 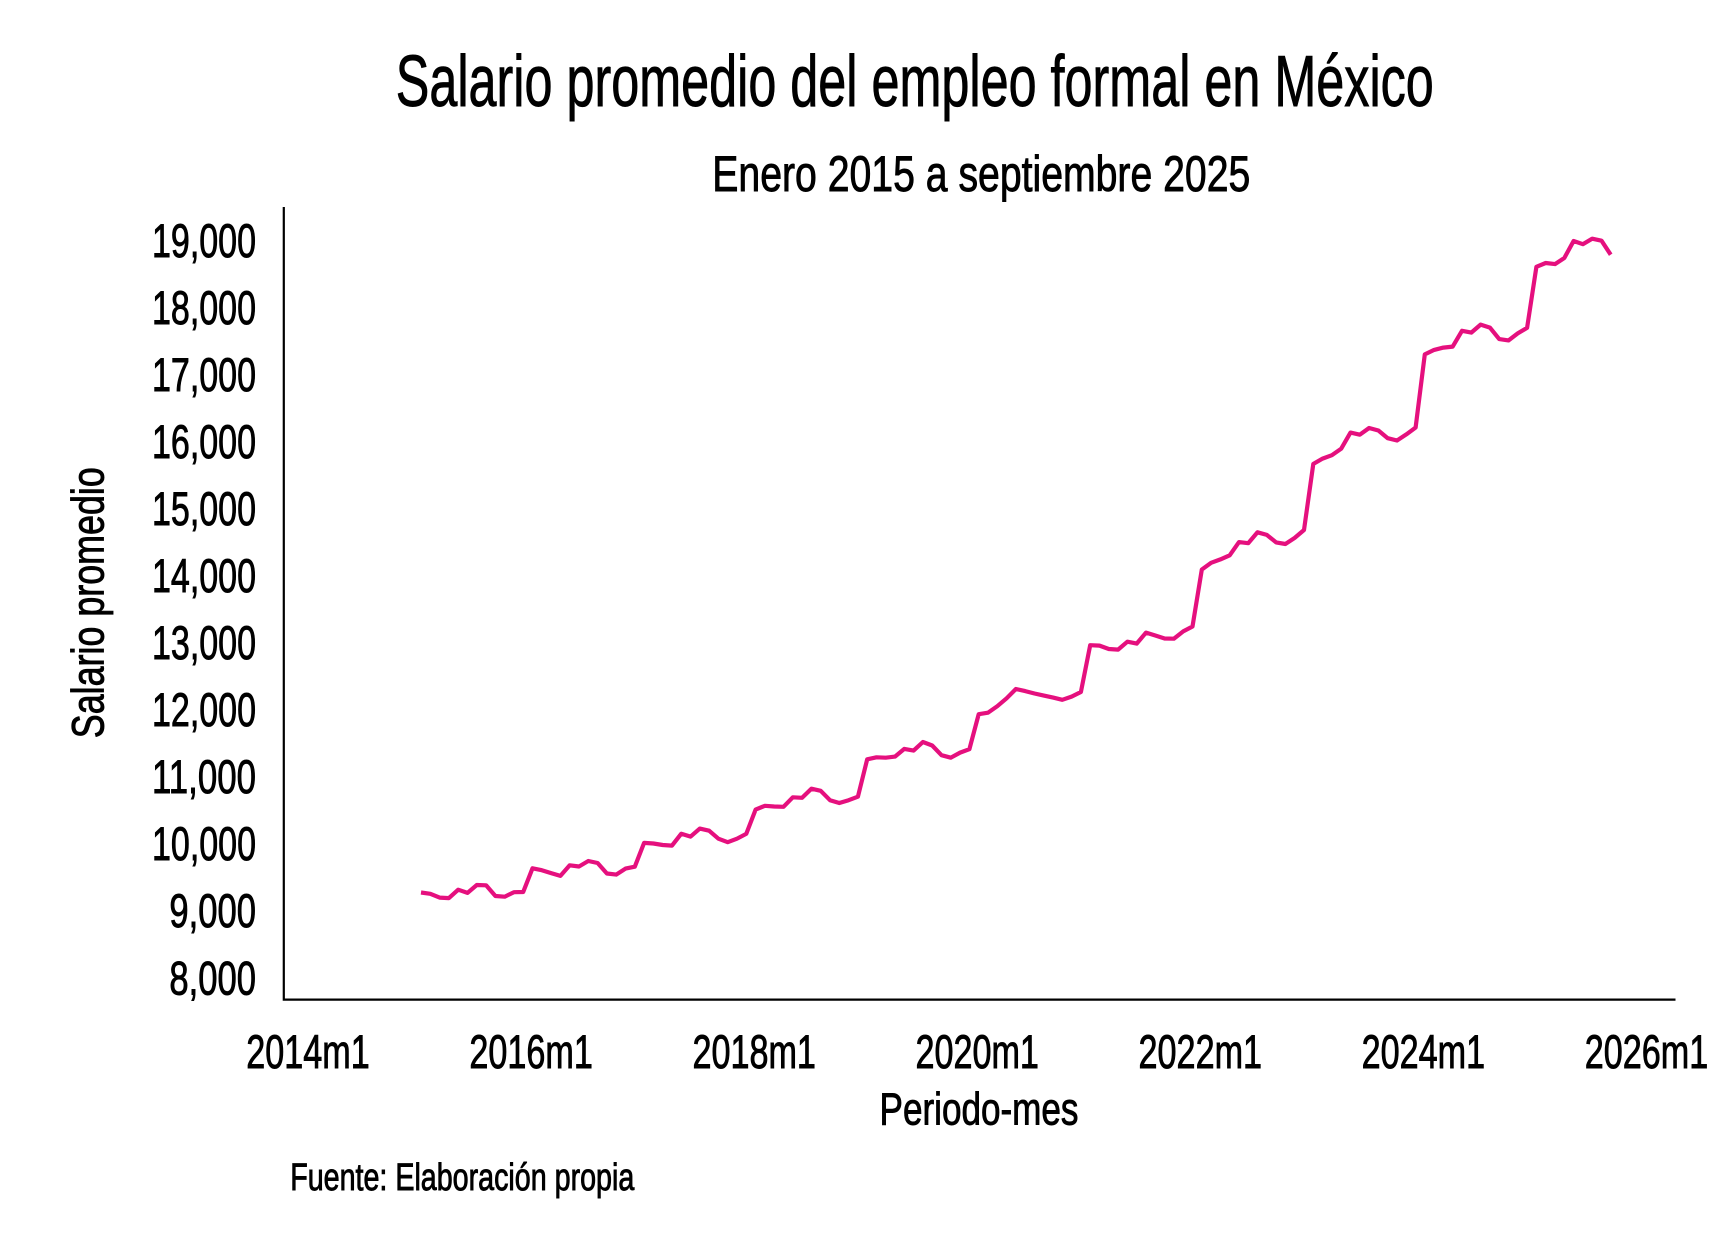 What do you see at coordinates (1201, 1051) in the screenshot?
I see `svg-text: 2022m1` at bounding box center [1201, 1051].